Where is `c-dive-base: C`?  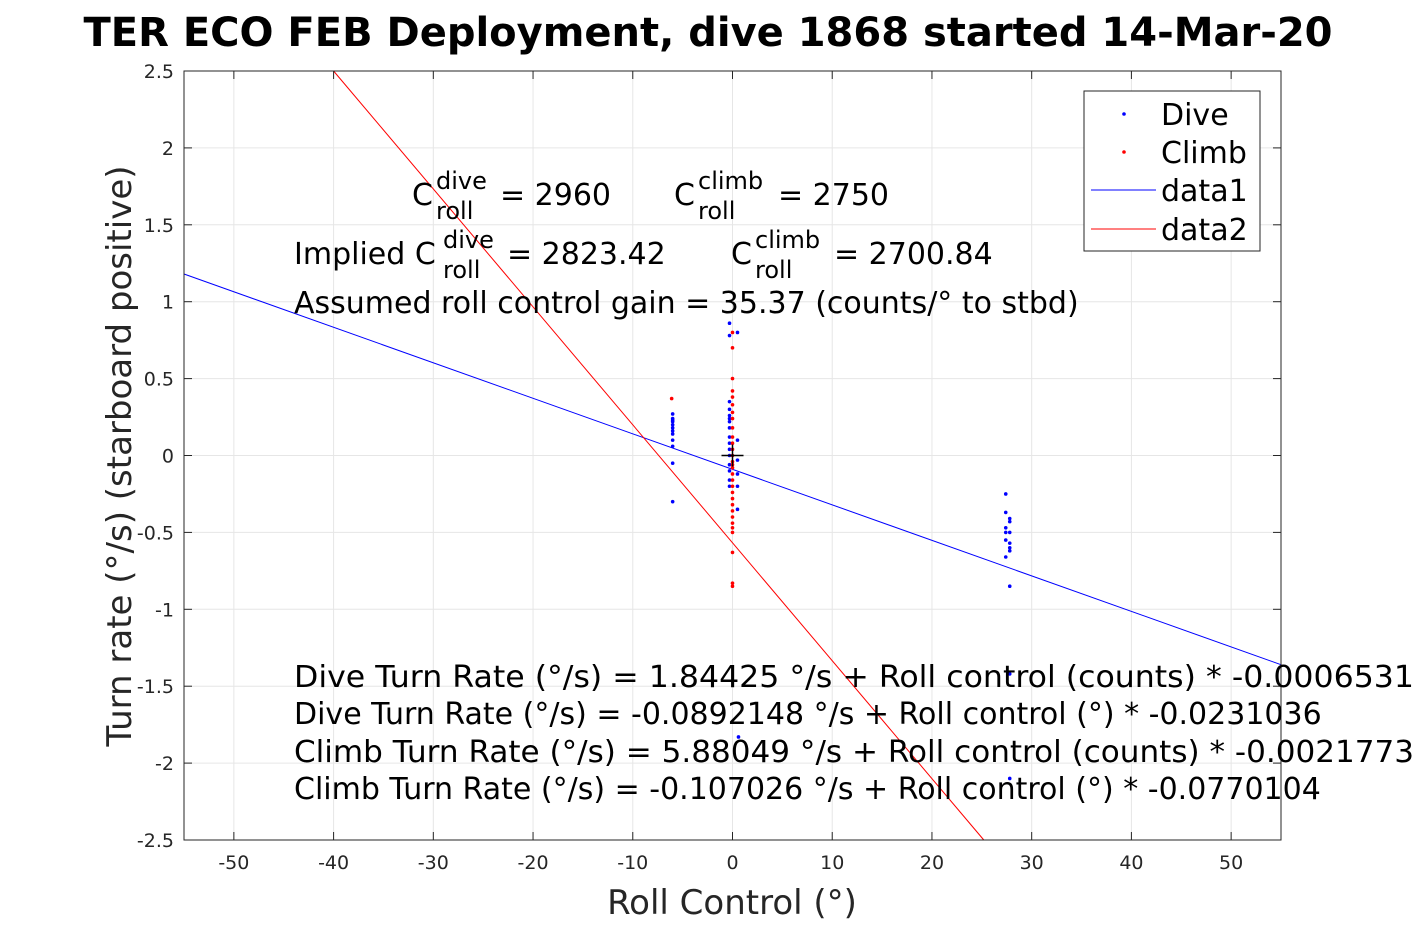 c-dive-base: C is located at coordinates (422, 195).